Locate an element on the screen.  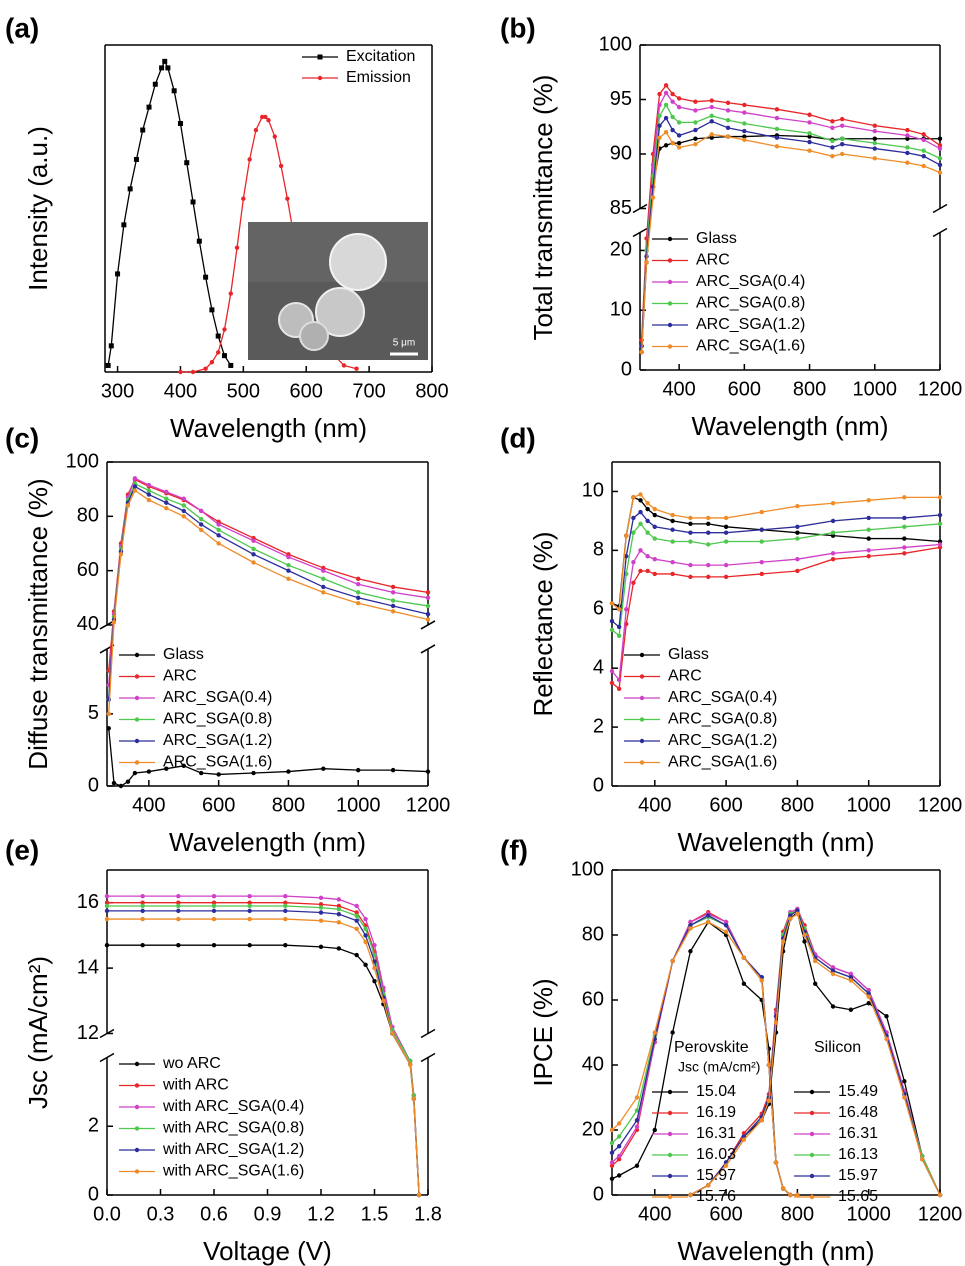
legend-label: ARC_SGA(0.8) is located at coordinates (750, 303).